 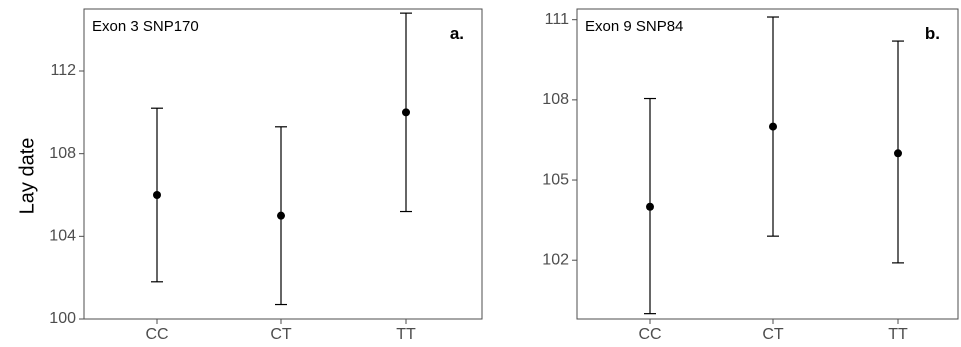 What do you see at coordinates (27, 176) in the screenshot?
I see `y-axis-title: Lay date` at bounding box center [27, 176].